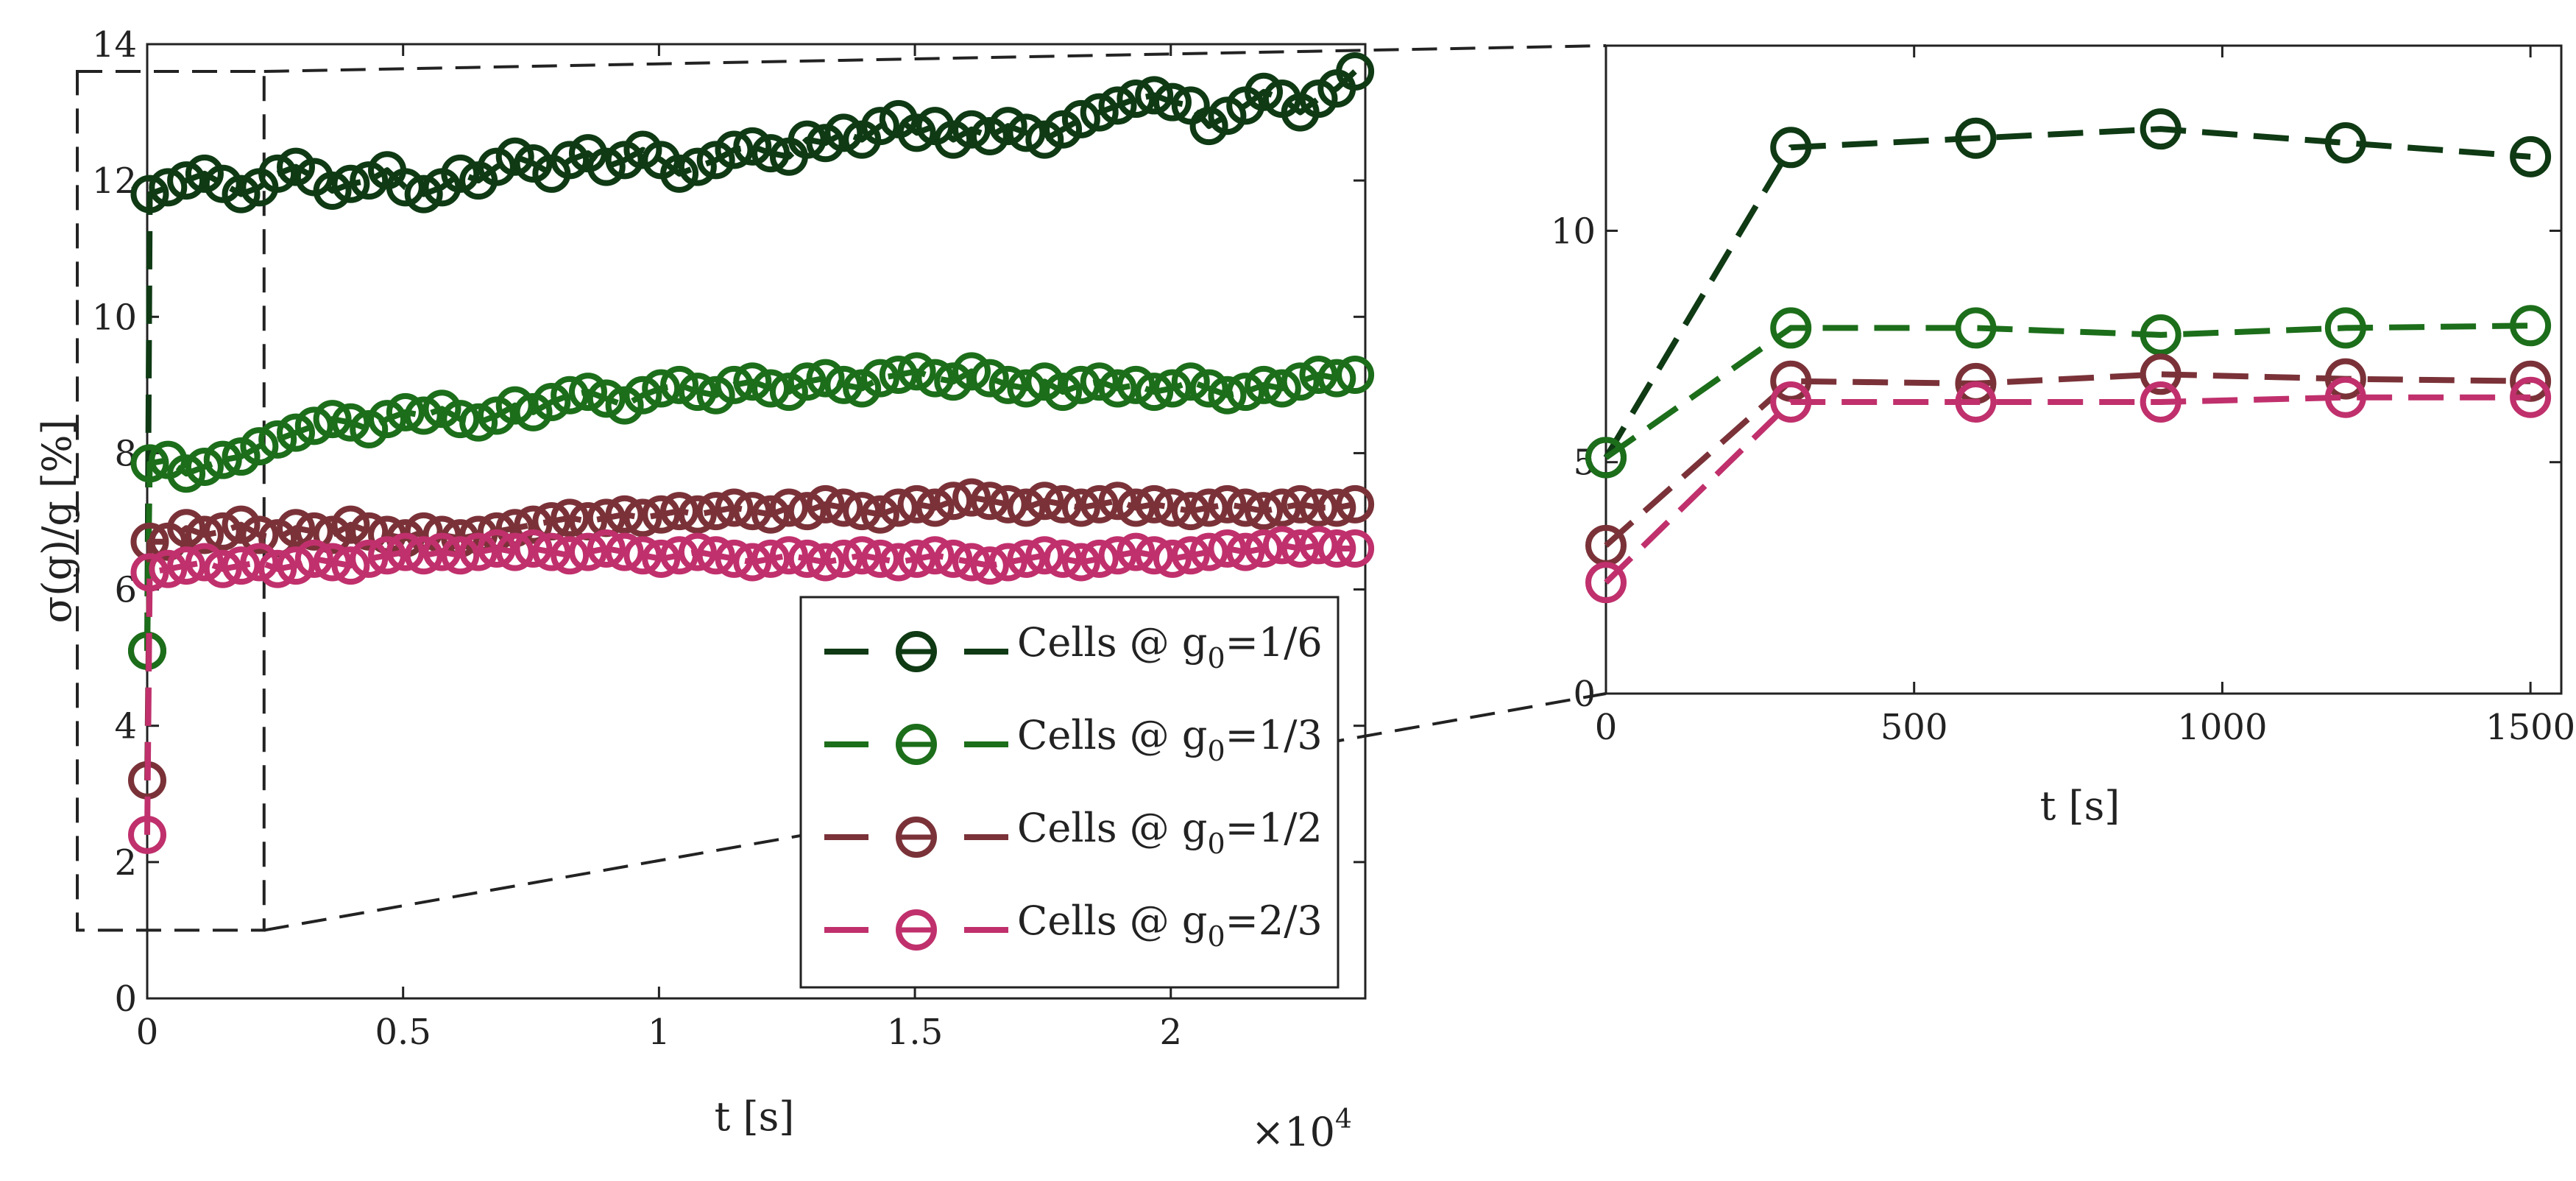 The image size is (2576, 1181). I want to click on main-plot-y-label: σ(g)/g [%], so click(57, 522).